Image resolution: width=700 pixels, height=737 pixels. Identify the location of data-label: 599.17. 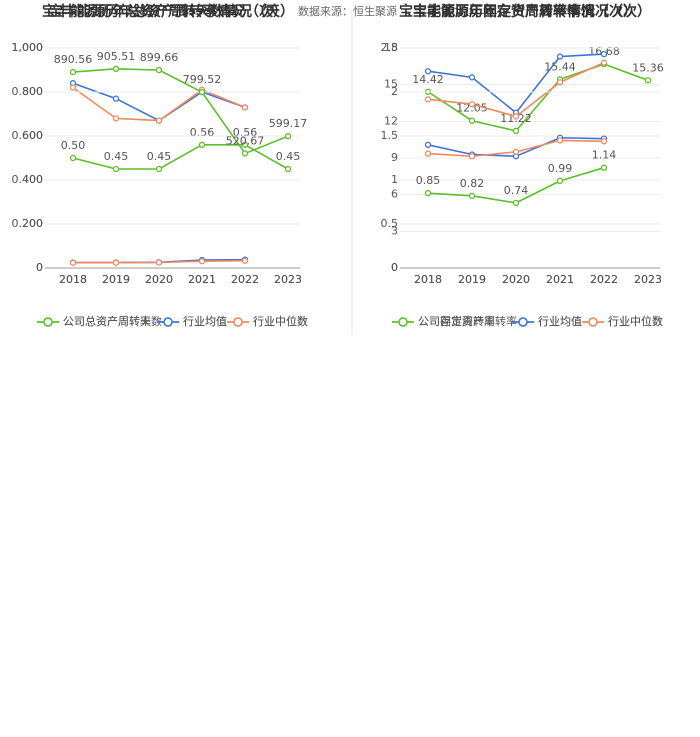
(288, 123).